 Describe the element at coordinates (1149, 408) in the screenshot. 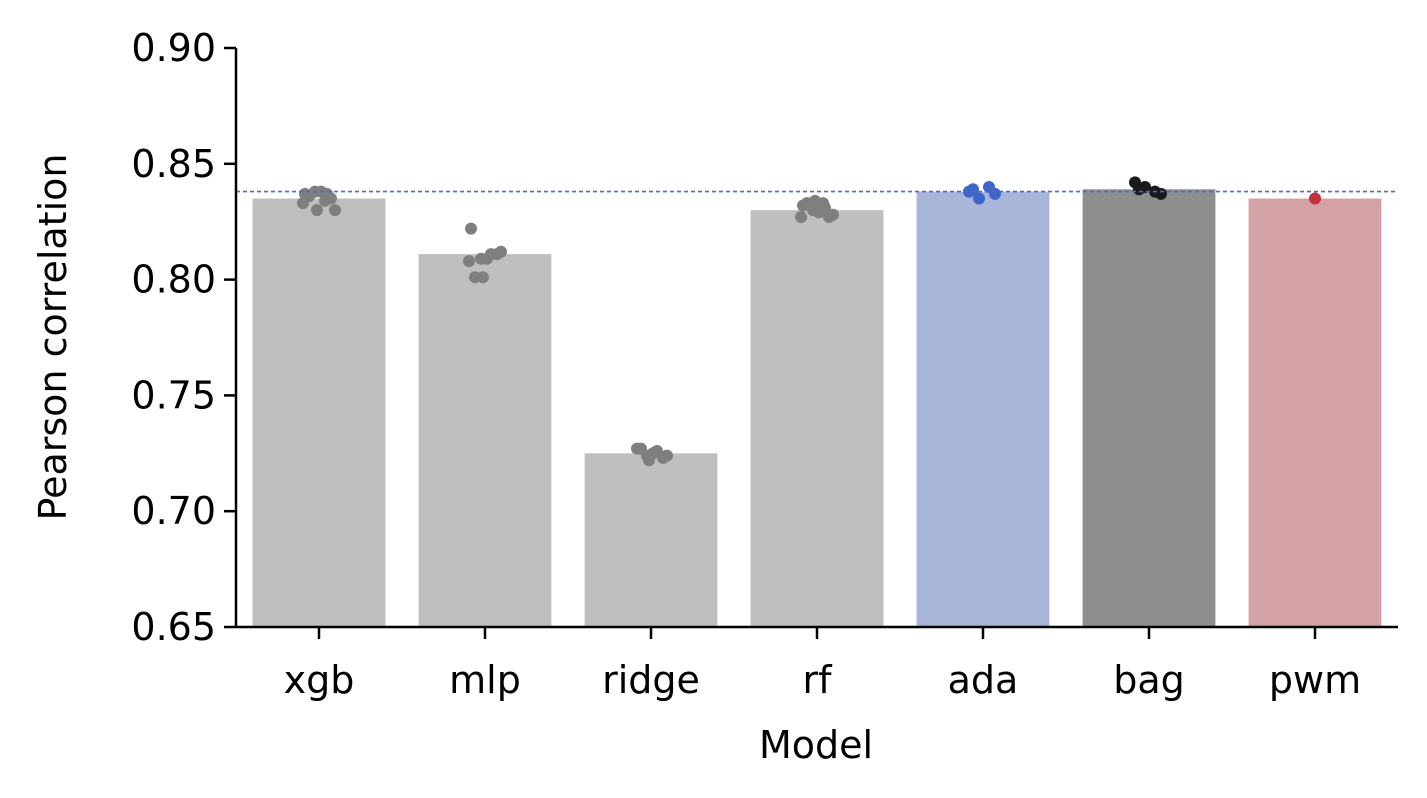

I see `bar-bag` at that location.